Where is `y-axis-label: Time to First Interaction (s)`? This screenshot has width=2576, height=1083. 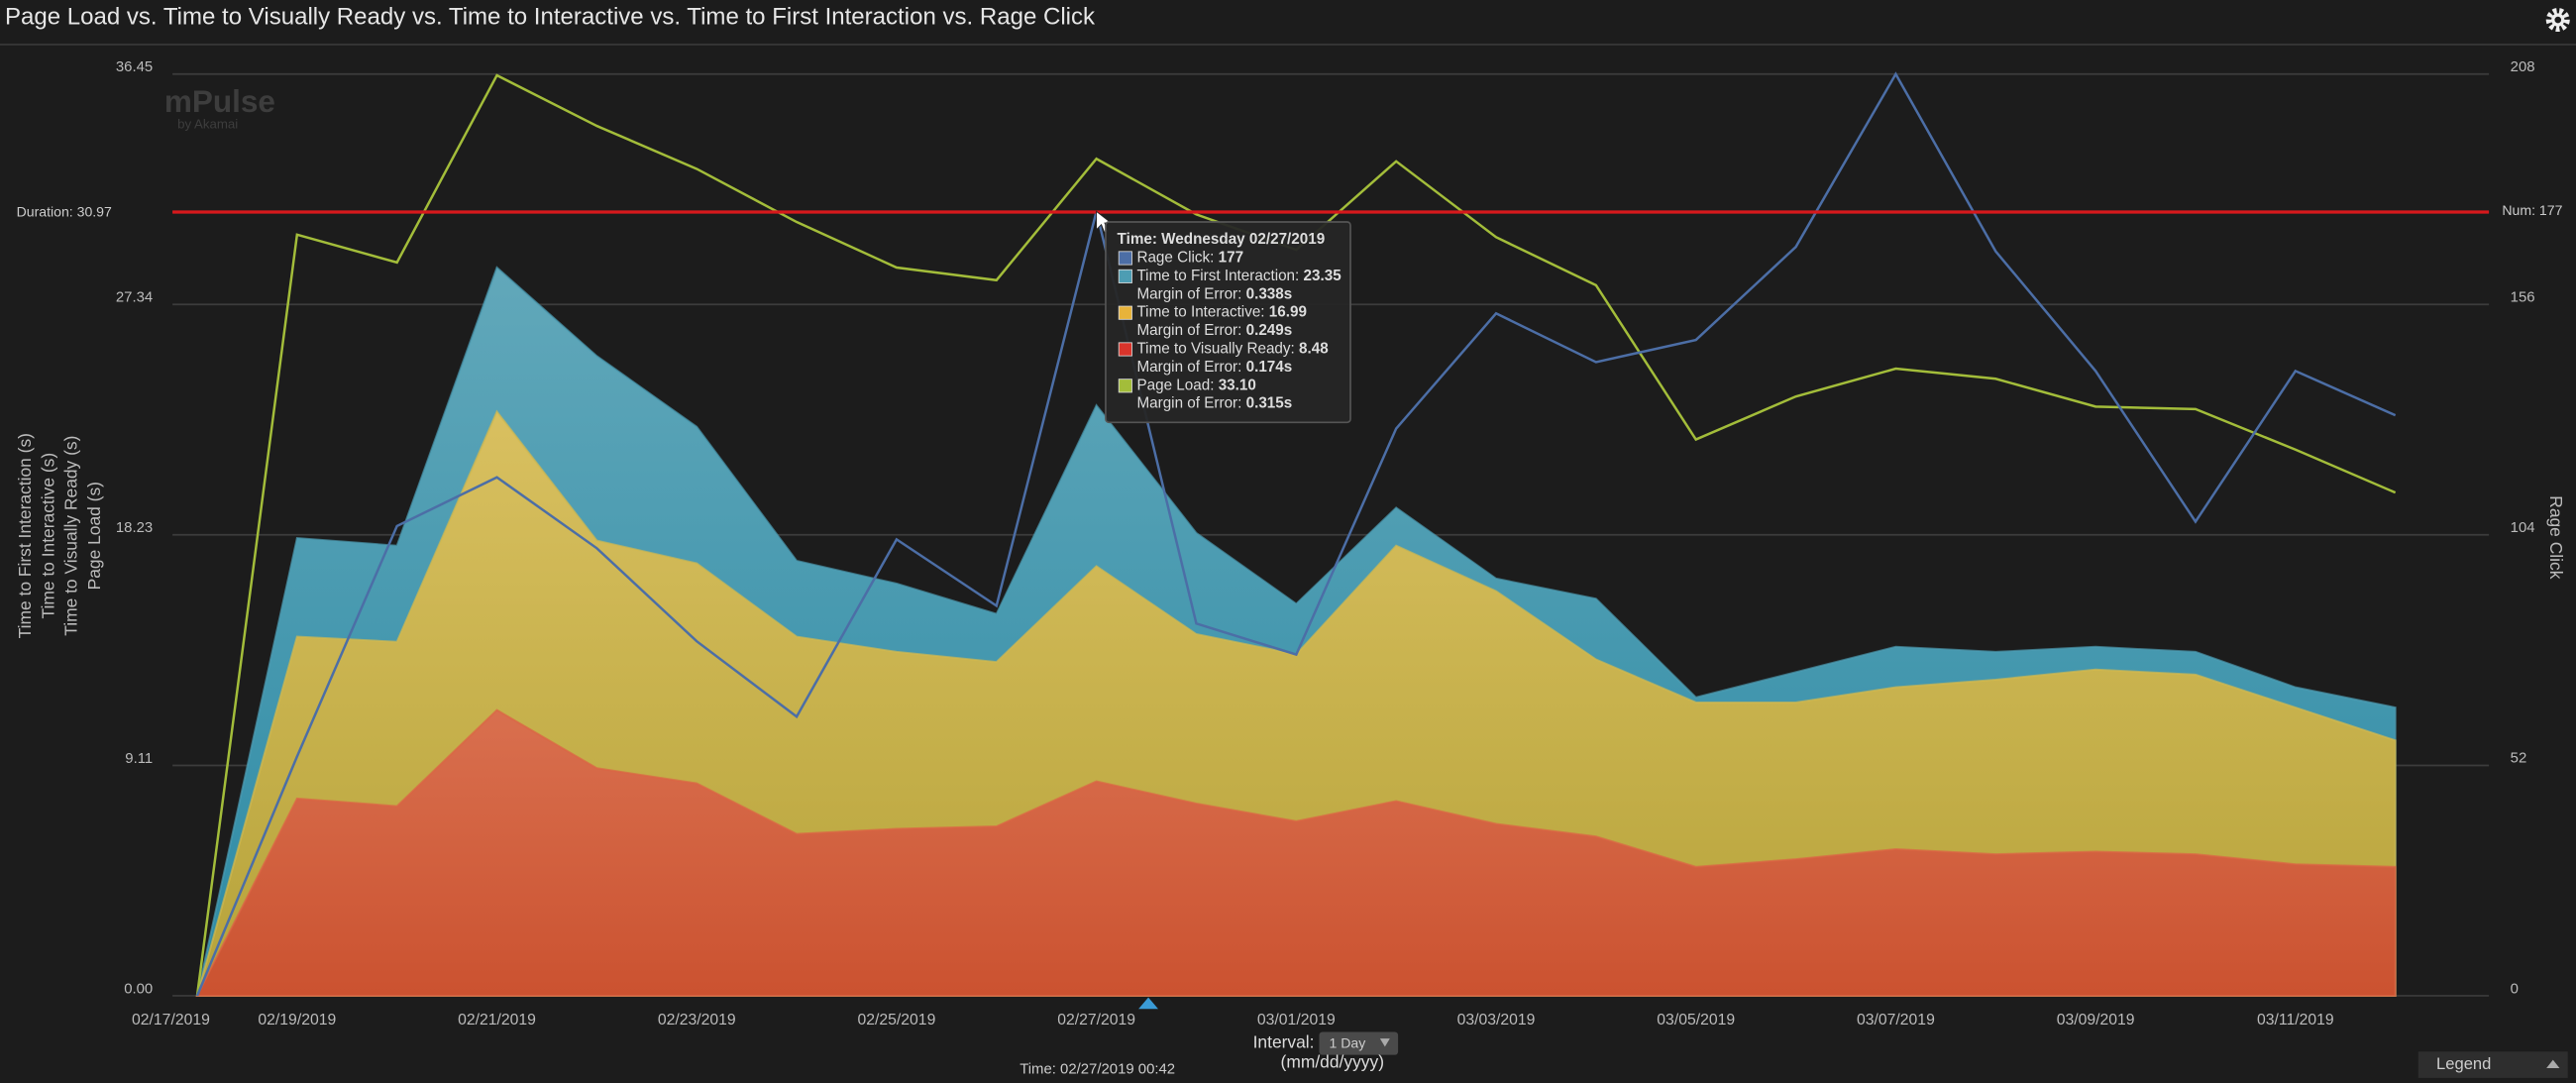 y-axis-label: Time to First Interaction (s) is located at coordinates (25, 535).